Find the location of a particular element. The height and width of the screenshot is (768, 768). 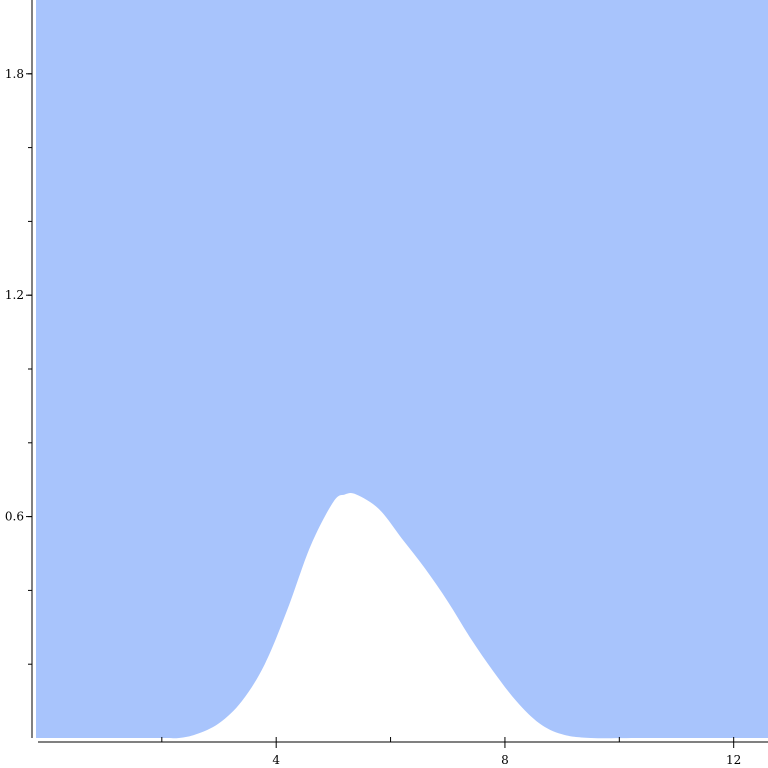

x-tick-label: 8 is located at coordinates (505, 760).